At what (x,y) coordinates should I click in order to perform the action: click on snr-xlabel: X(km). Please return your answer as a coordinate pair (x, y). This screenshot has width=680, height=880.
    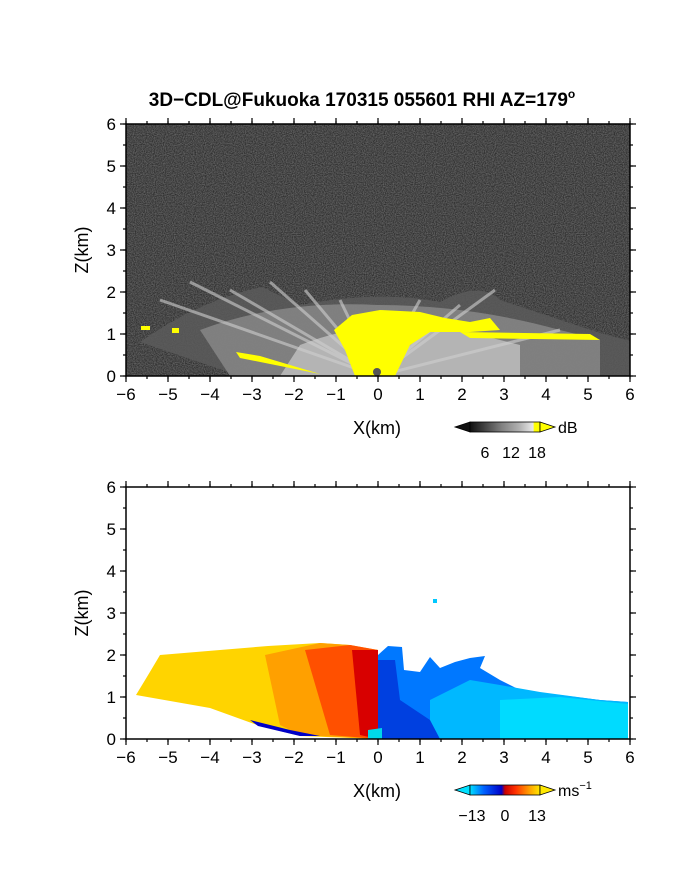
    Looking at the image, I should click on (377, 428).